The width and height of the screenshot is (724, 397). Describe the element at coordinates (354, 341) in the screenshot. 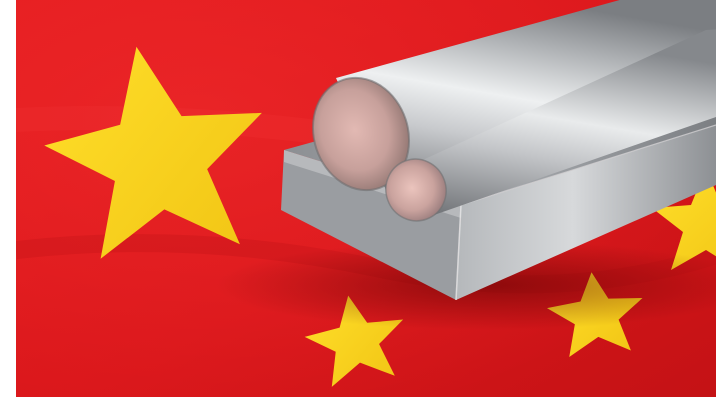

I see `small-star-bottom-center` at that location.